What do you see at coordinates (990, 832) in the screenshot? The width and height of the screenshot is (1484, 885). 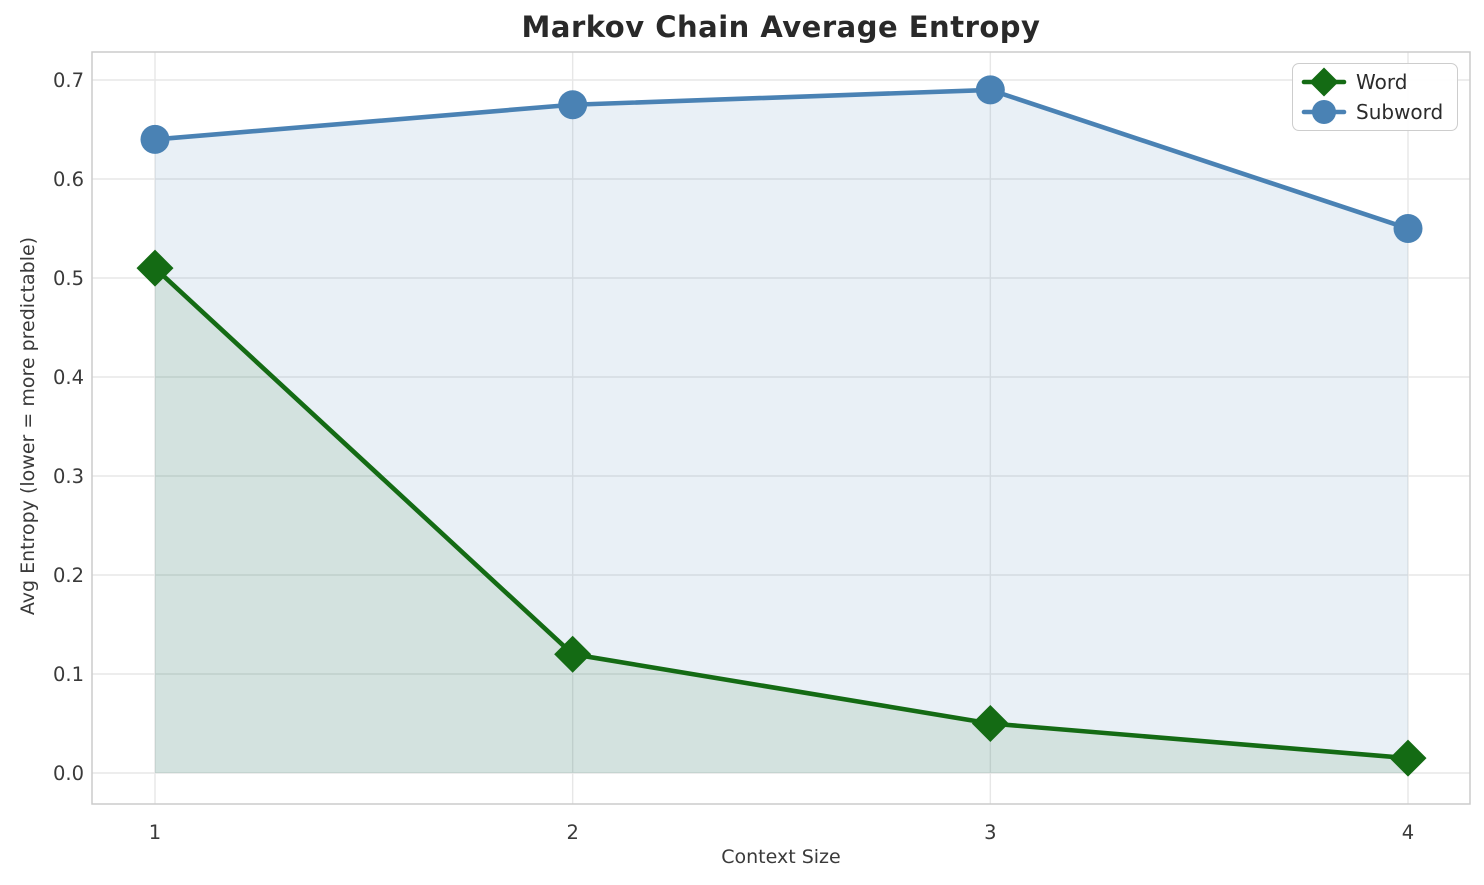 I see `x-tick-label: 3` at bounding box center [990, 832].